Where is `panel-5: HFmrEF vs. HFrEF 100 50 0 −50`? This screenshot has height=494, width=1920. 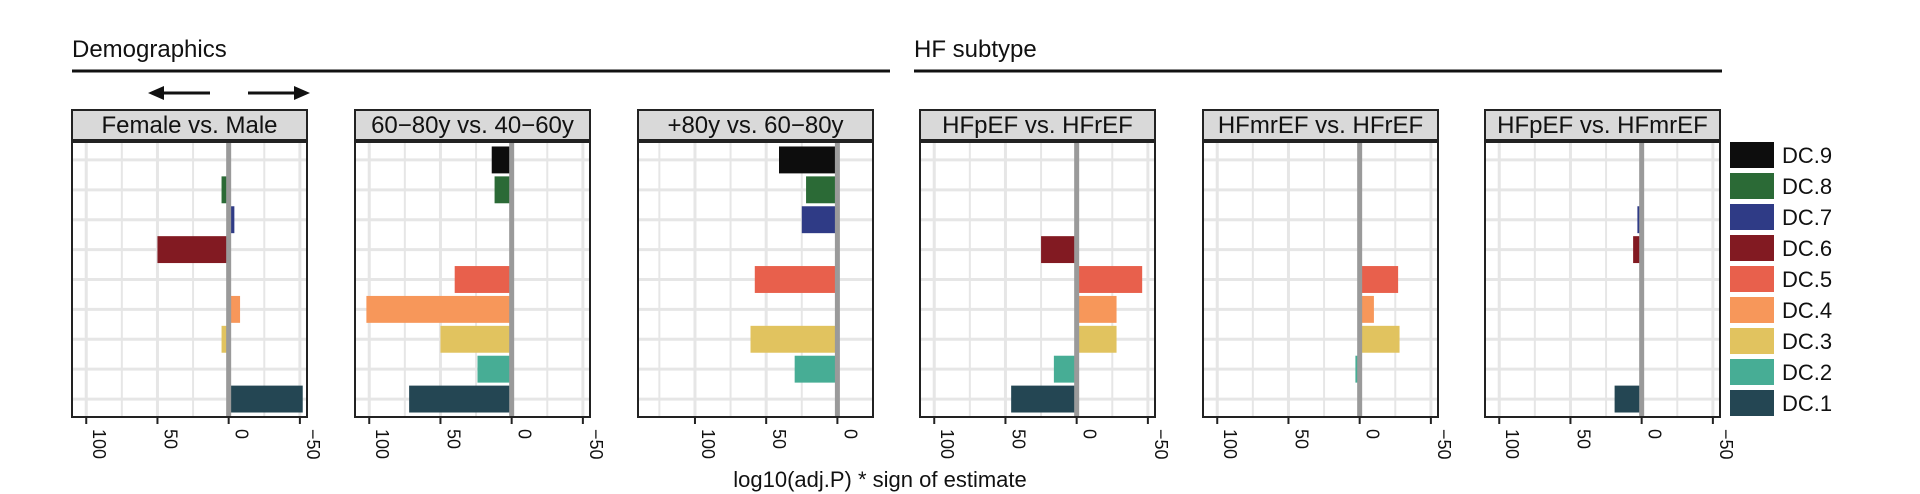 panel-5: HFmrEF vs. HFrEF 100 50 0 −50 is located at coordinates (1328, 284).